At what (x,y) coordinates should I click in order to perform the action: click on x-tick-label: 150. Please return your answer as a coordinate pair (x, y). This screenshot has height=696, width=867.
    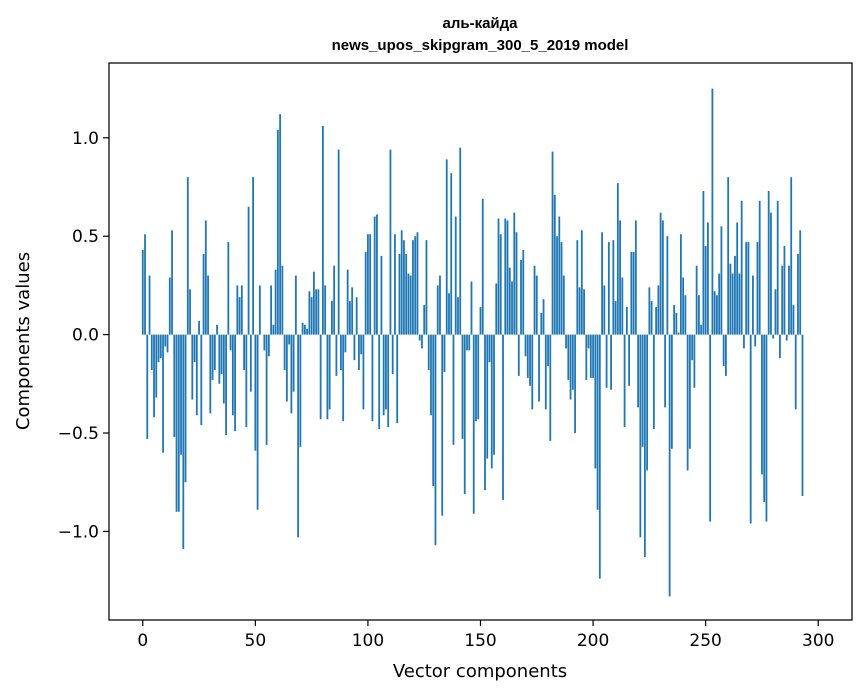
    Looking at the image, I should click on (480, 641).